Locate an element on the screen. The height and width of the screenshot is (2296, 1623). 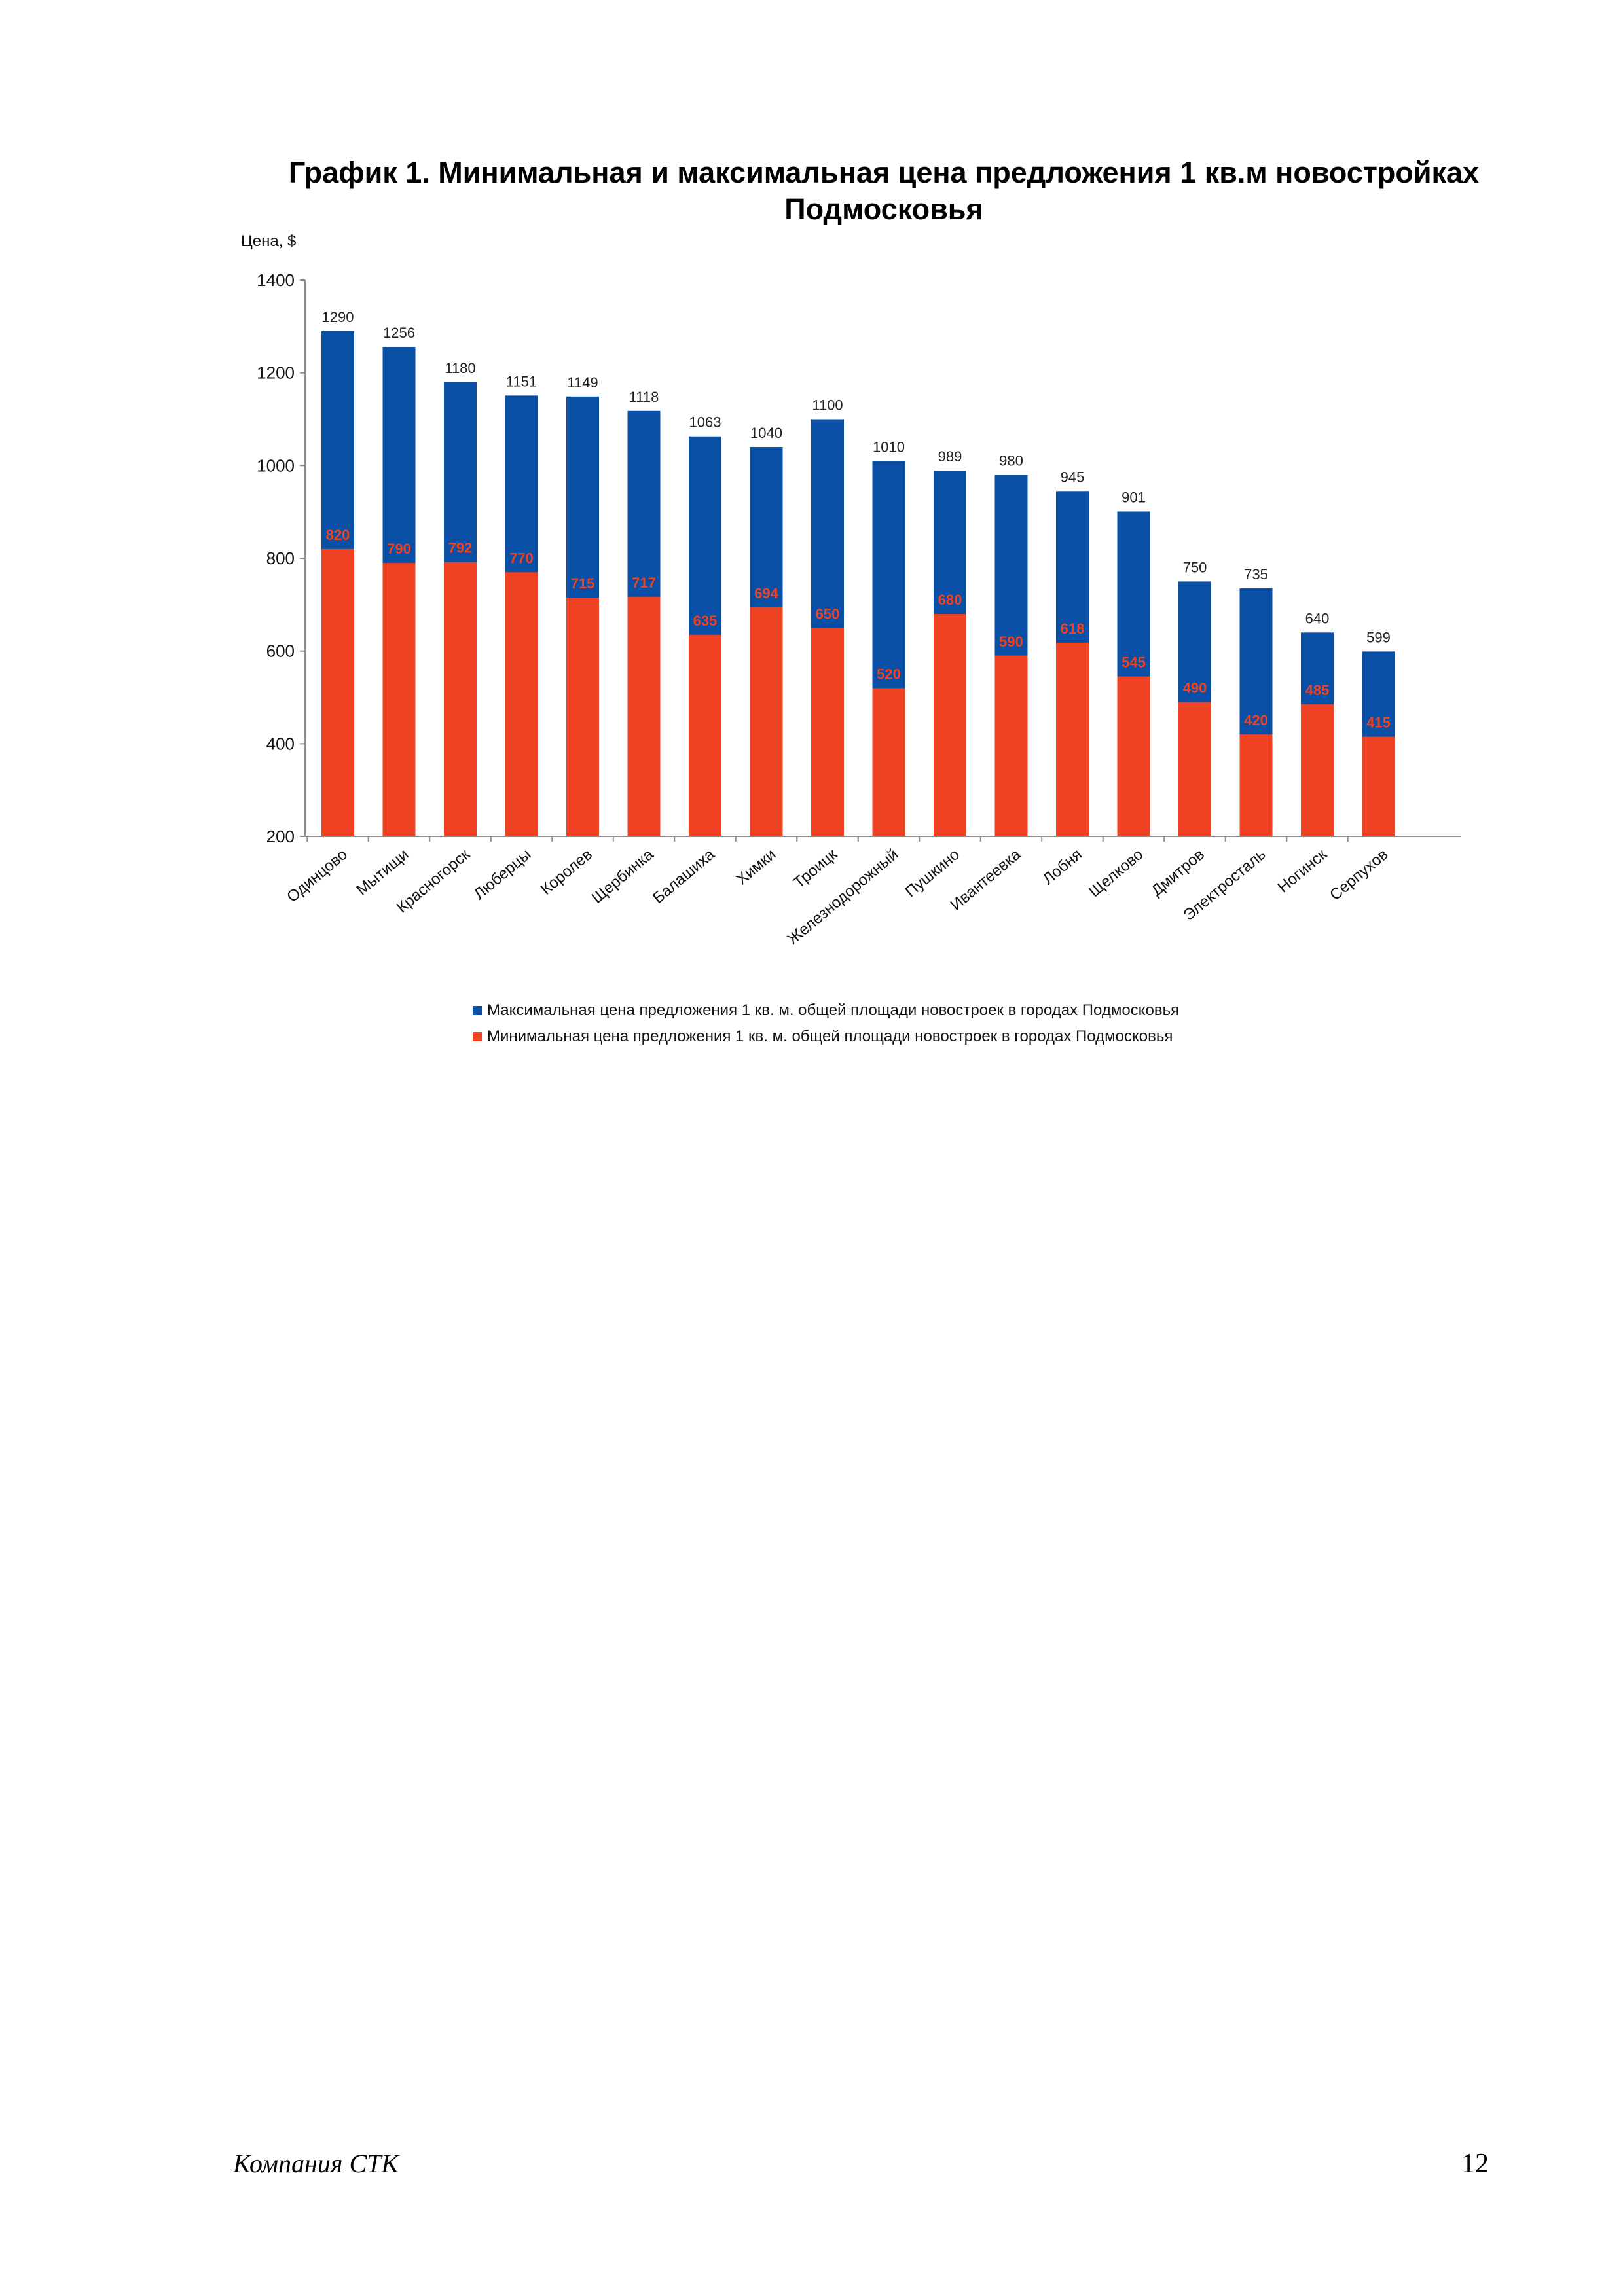
data-label-min-16: 485 is located at coordinates (1317, 690).